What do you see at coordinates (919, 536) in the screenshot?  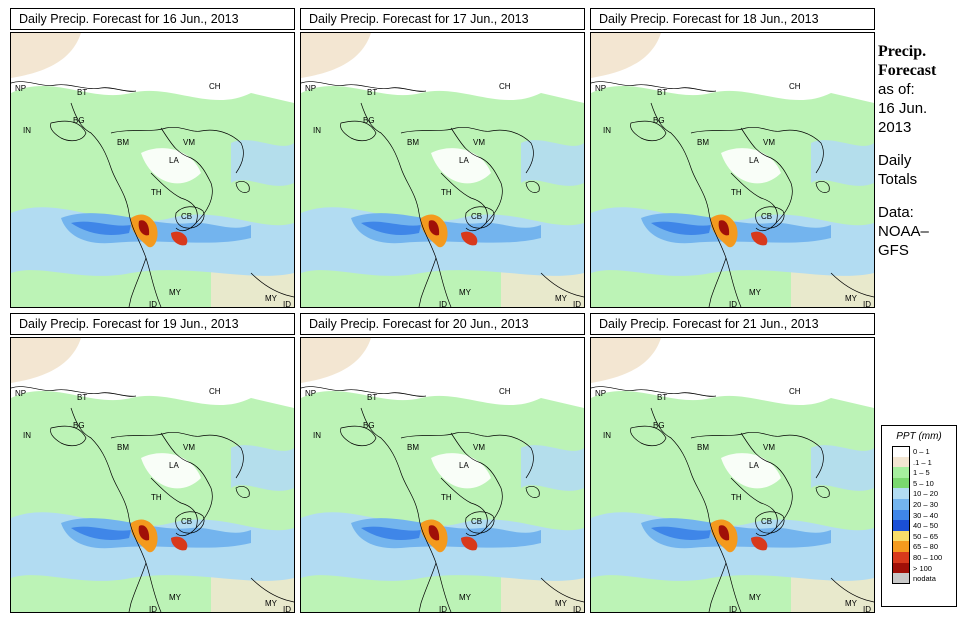 I see `legend-row: 50 – 65` at bounding box center [919, 536].